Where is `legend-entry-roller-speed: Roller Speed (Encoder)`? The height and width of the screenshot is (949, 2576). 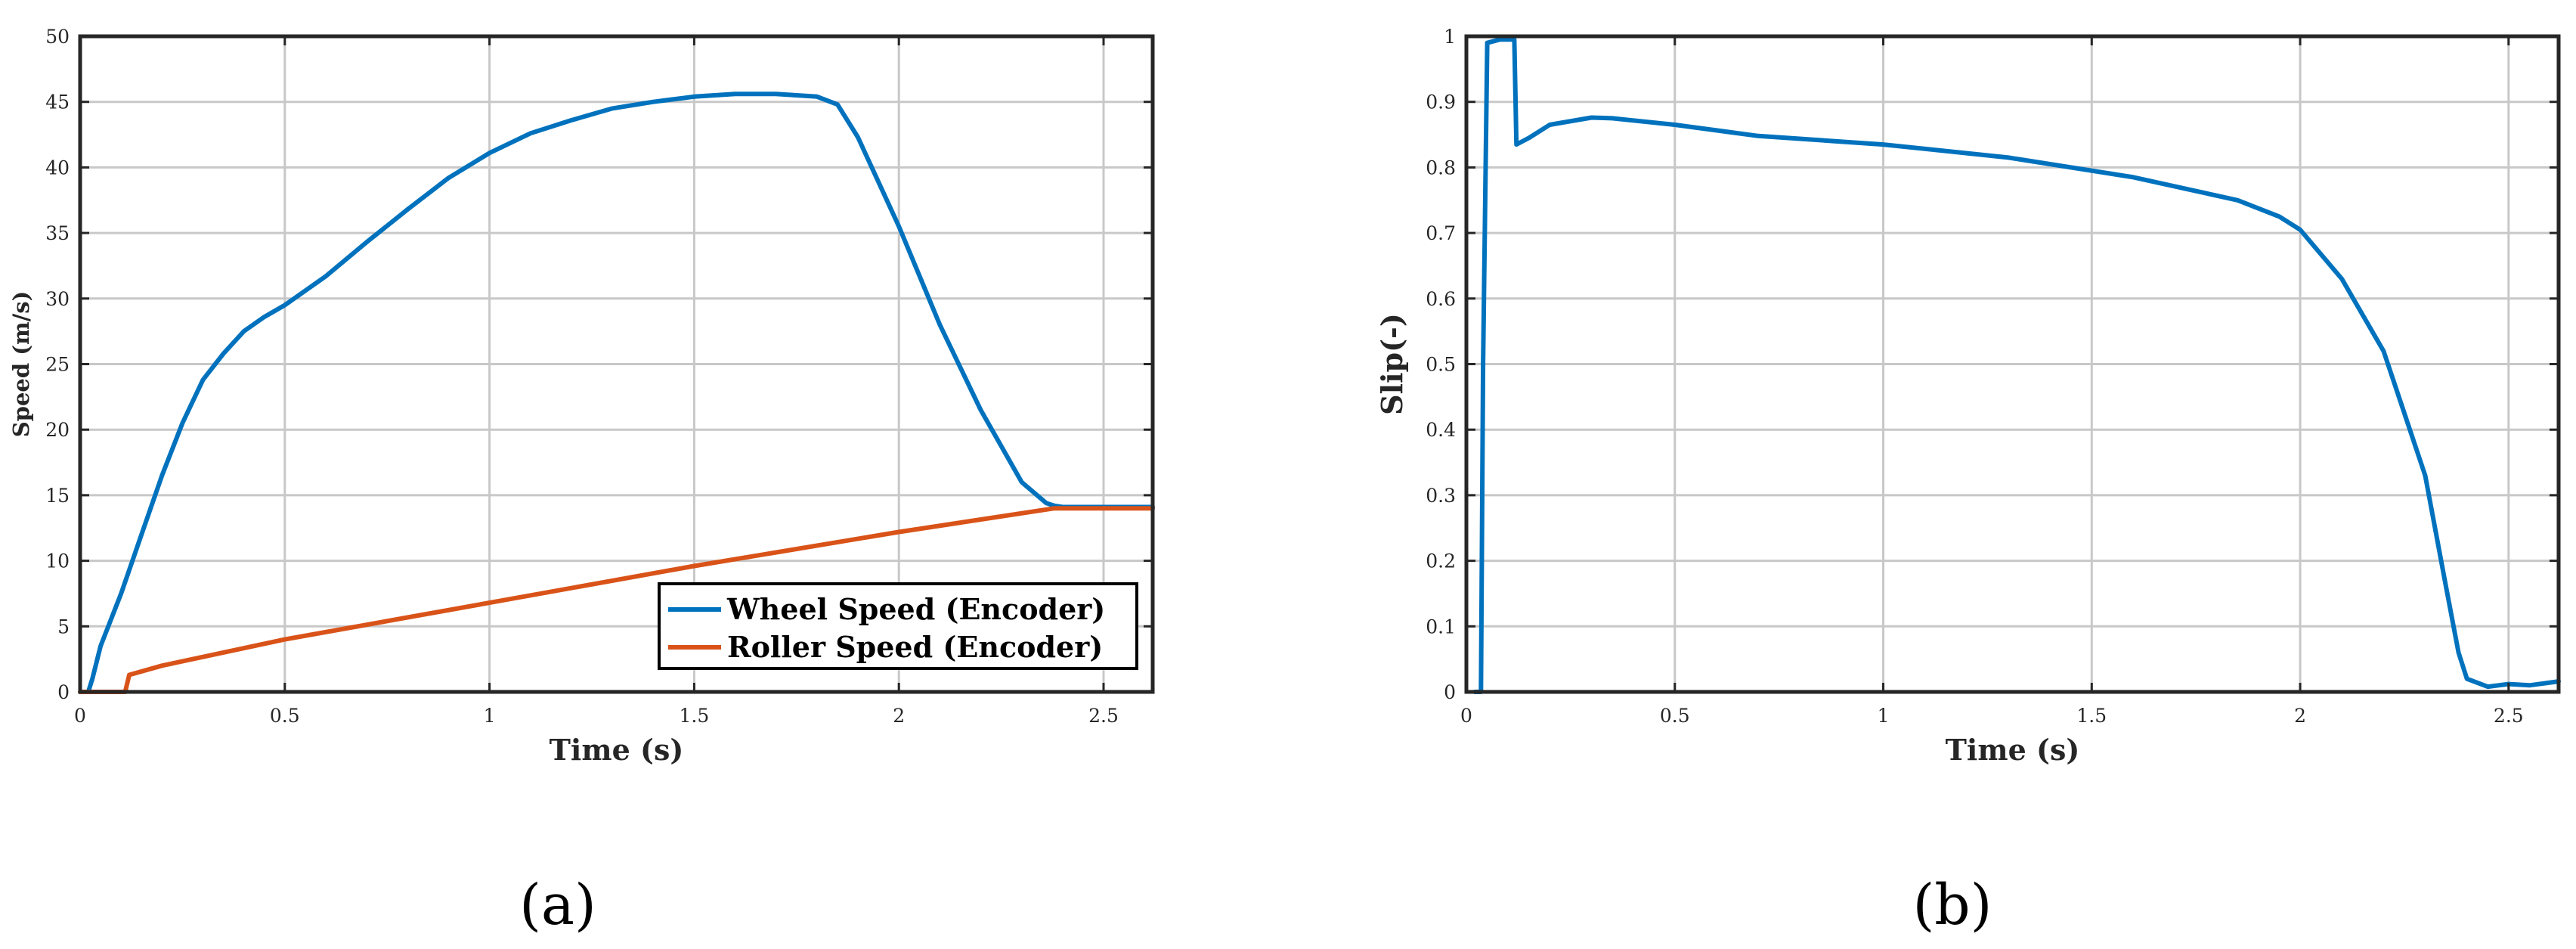
legend-entry-roller-speed: Roller Speed (Encoder) is located at coordinates (915, 647).